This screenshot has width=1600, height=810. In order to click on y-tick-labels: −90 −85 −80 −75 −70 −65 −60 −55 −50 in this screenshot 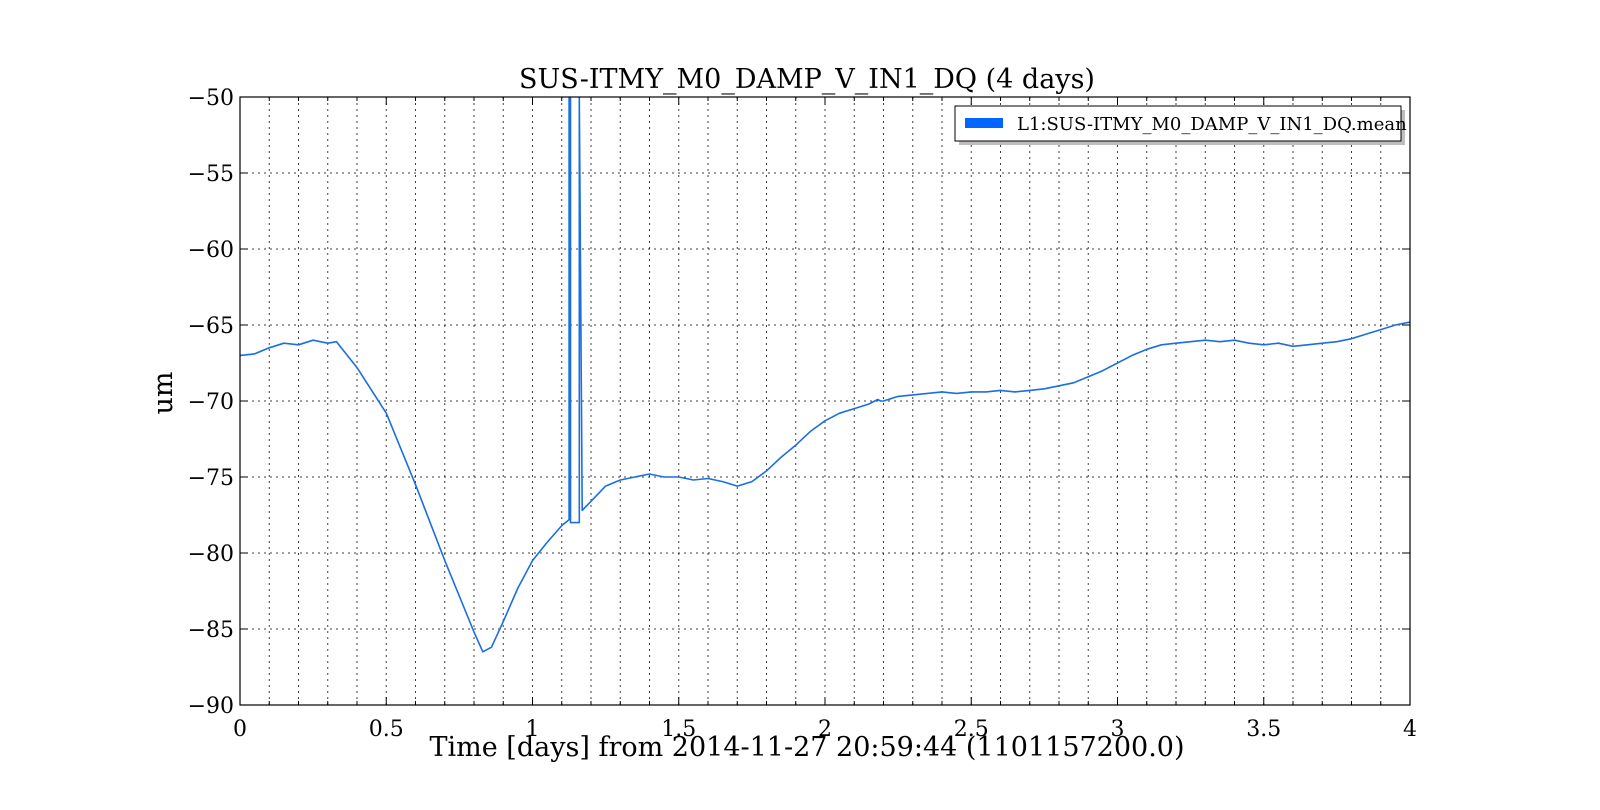, I will do `click(211, 402)`.